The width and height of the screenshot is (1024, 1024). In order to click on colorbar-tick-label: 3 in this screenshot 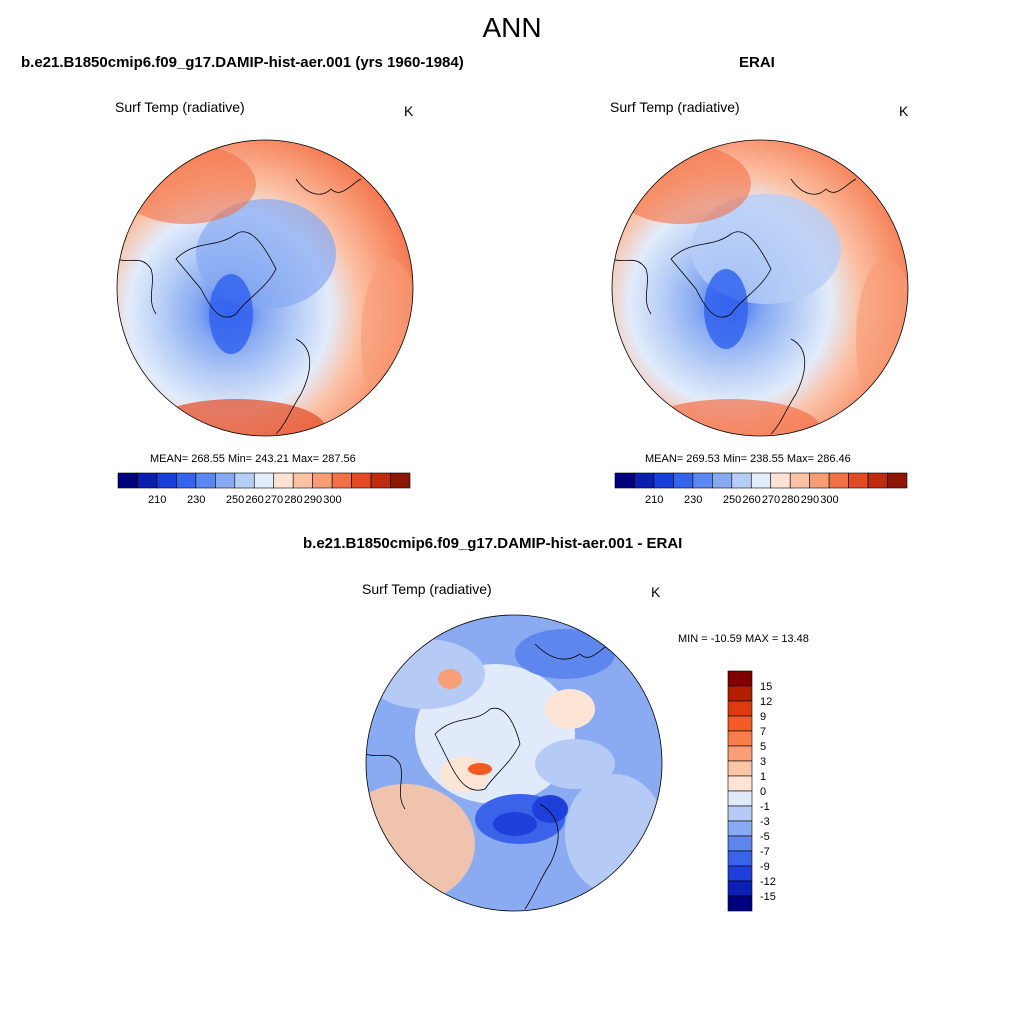, I will do `click(763, 762)`.